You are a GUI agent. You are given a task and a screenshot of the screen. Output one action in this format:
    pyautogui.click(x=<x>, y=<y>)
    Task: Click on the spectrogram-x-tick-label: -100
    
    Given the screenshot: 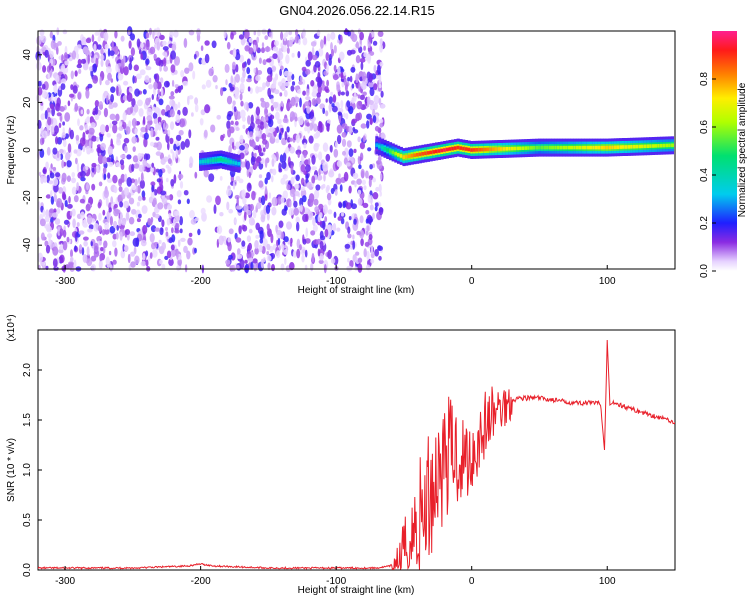 What is the action you would take?
    pyautogui.click(x=336, y=281)
    